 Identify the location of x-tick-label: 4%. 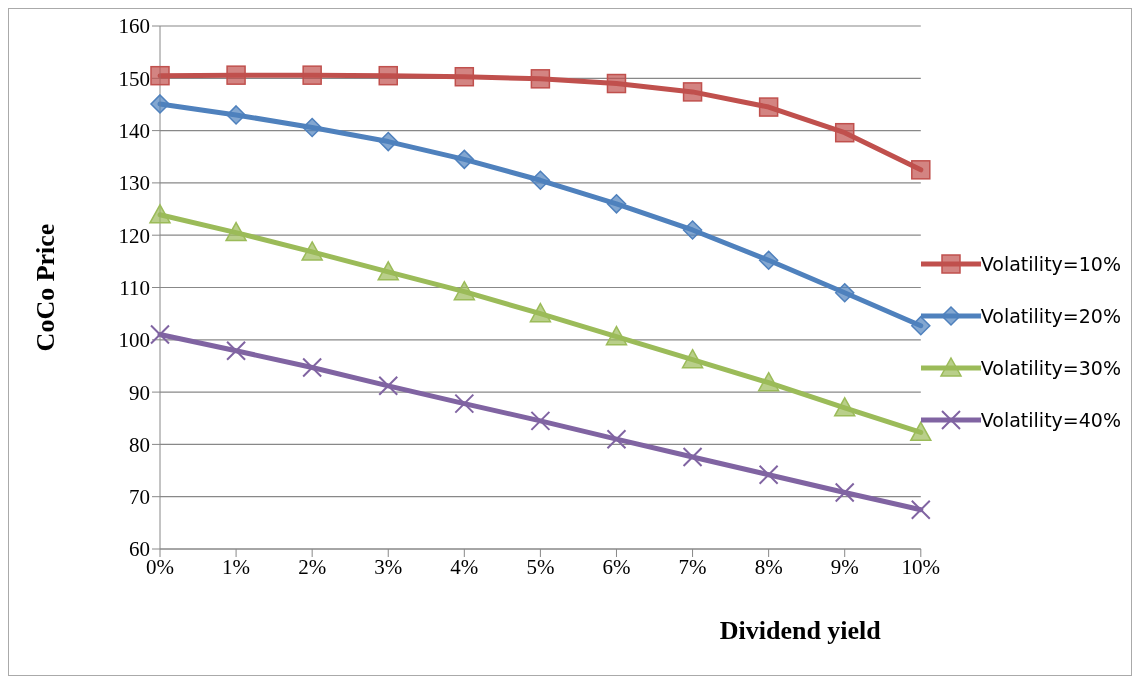
(464, 566).